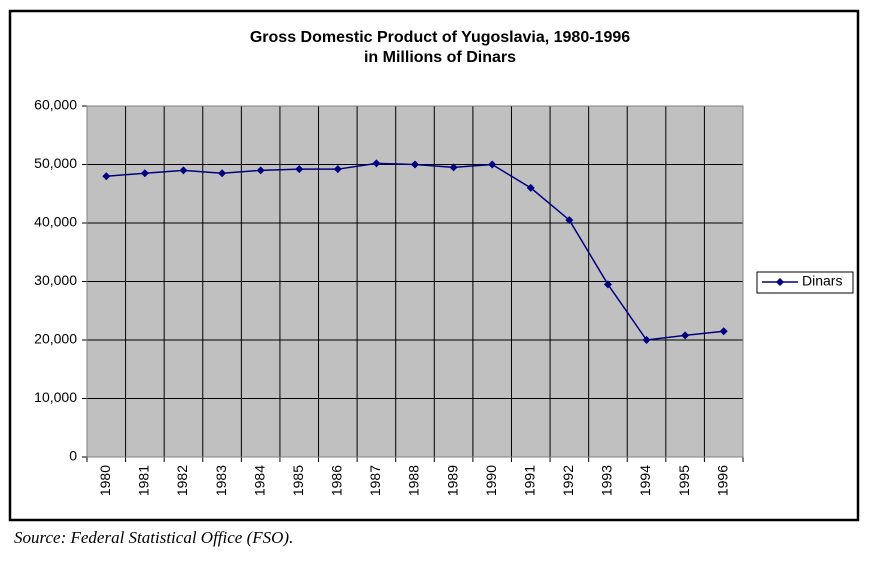  I want to click on x-tick-label: 1982, so click(182, 480).